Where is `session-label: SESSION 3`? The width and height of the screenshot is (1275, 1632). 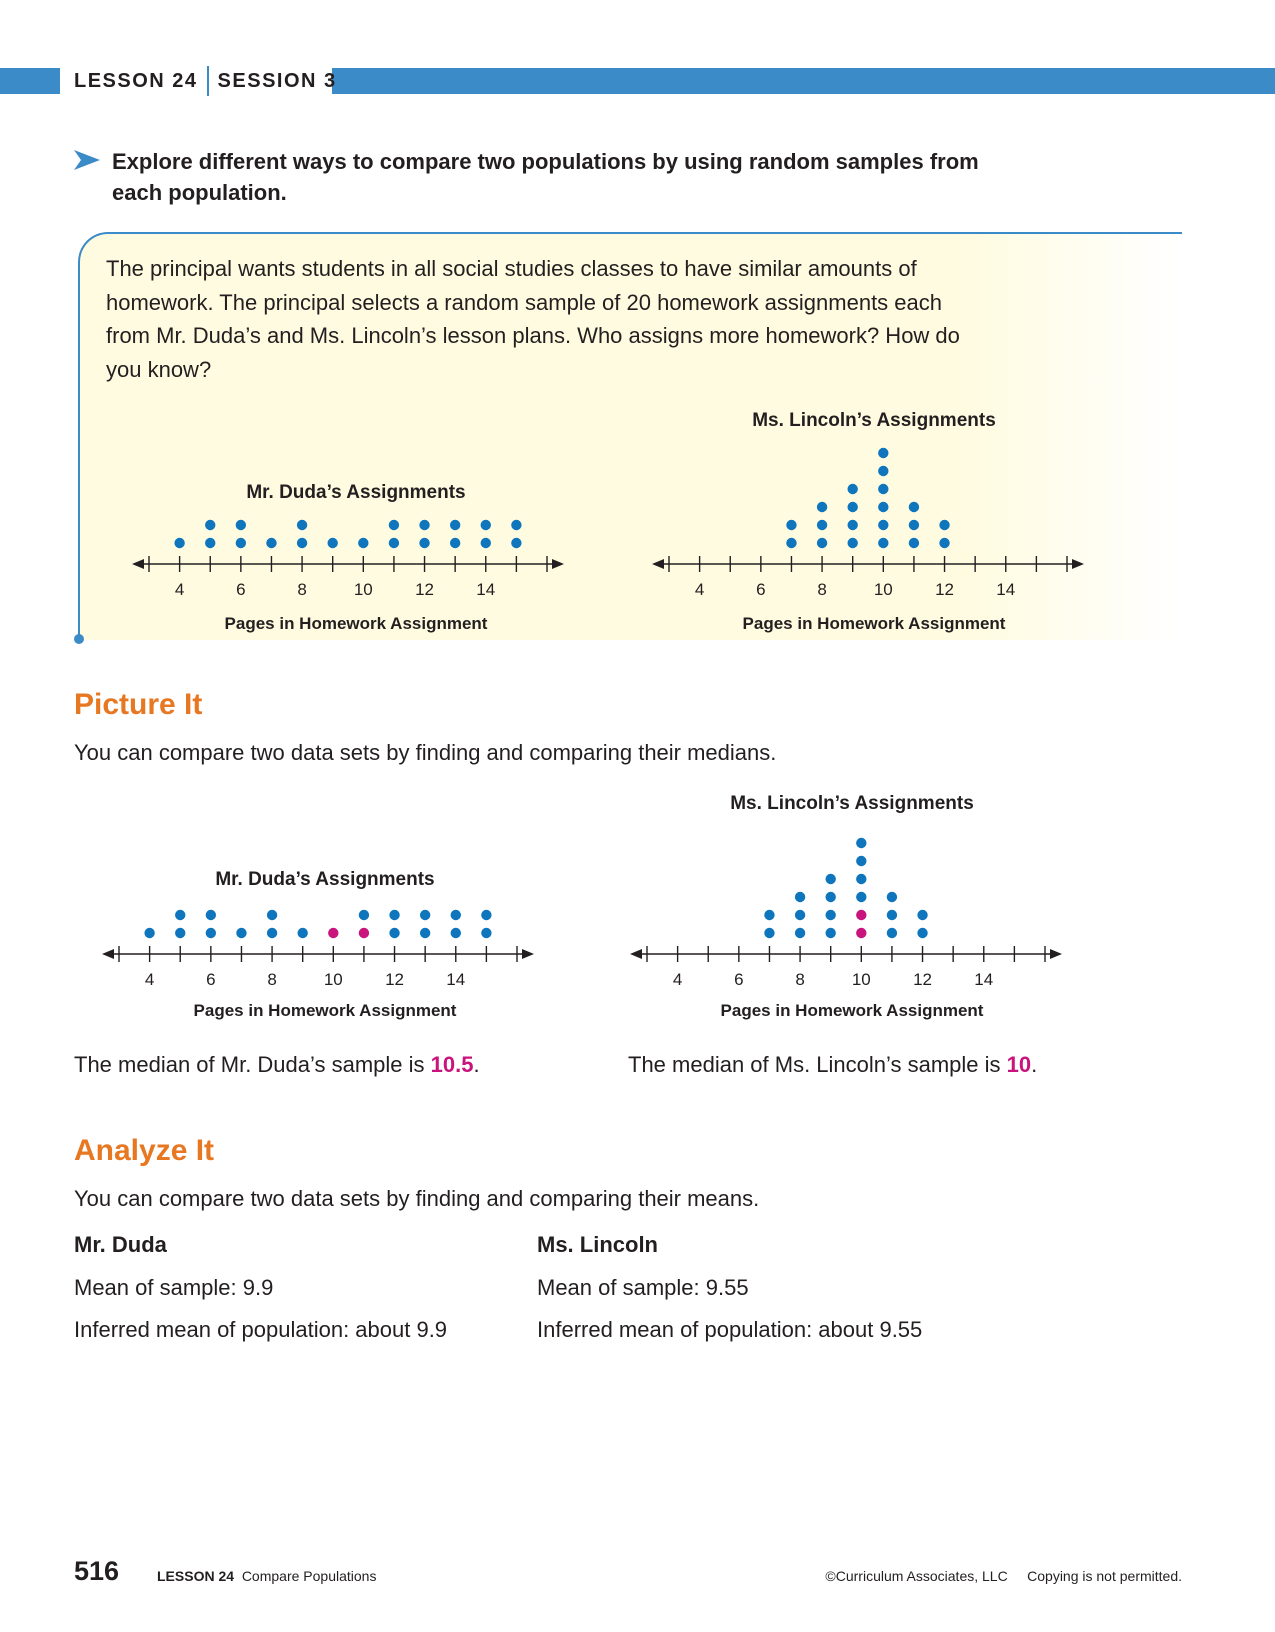 session-label: SESSION 3 is located at coordinates (277, 80).